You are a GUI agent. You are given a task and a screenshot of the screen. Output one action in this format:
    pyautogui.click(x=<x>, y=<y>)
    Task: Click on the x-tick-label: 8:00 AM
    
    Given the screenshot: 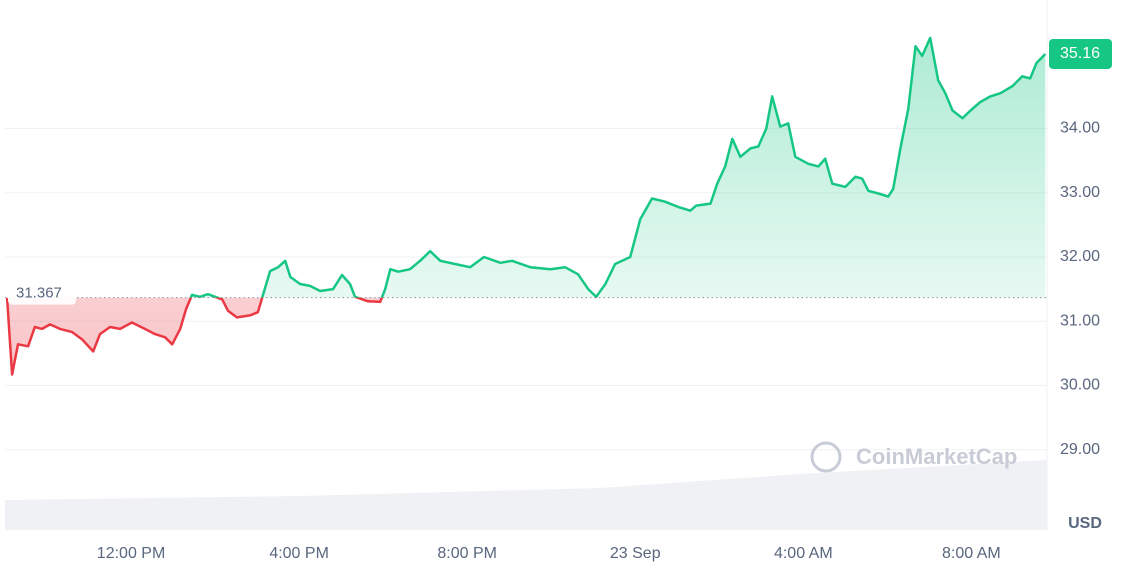 What is the action you would take?
    pyautogui.click(x=971, y=553)
    